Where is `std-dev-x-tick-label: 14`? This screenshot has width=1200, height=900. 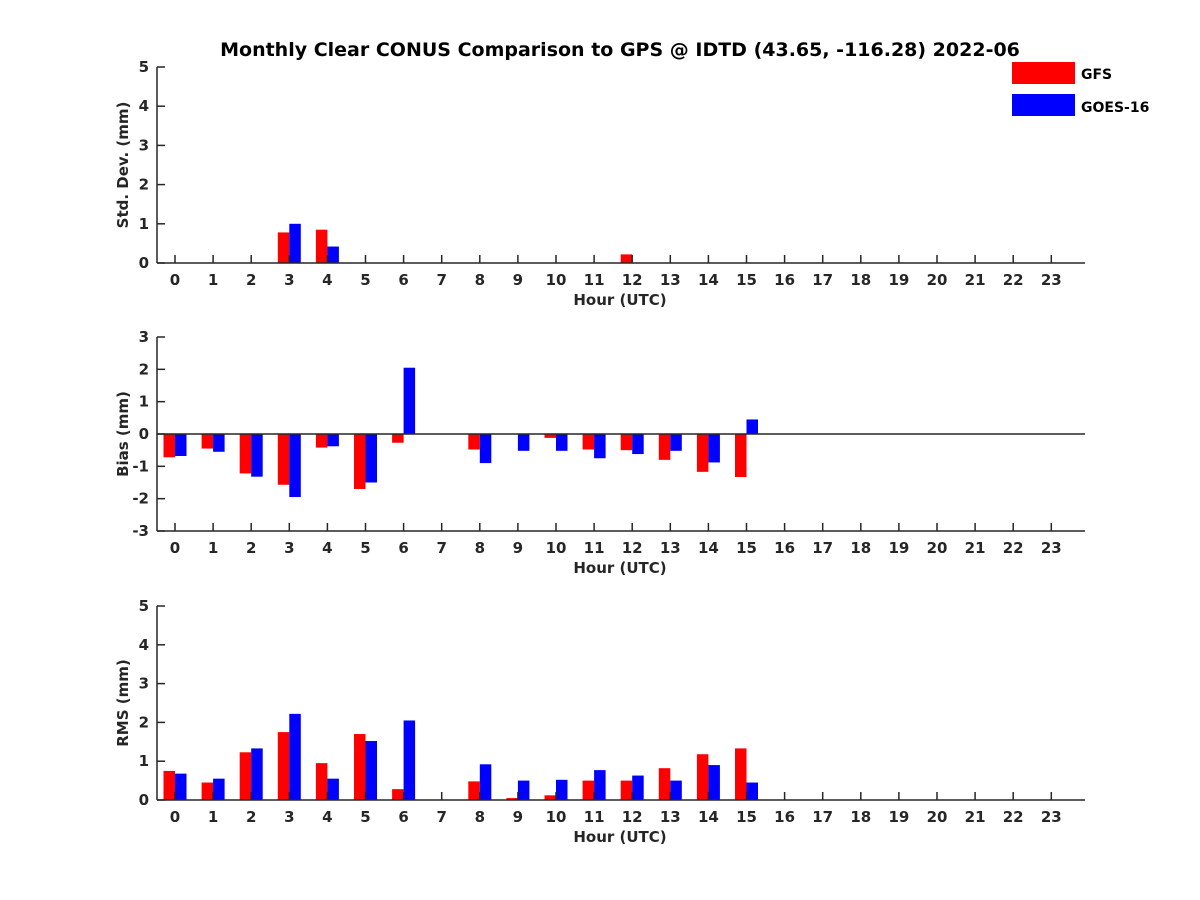 std-dev-x-tick-label: 14 is located at coordinates (708, 280).